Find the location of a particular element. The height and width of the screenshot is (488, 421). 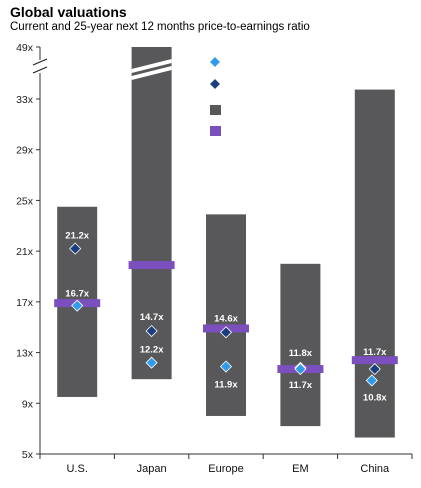

x-tick-label: U.S. is located at coordinates (76, 469).